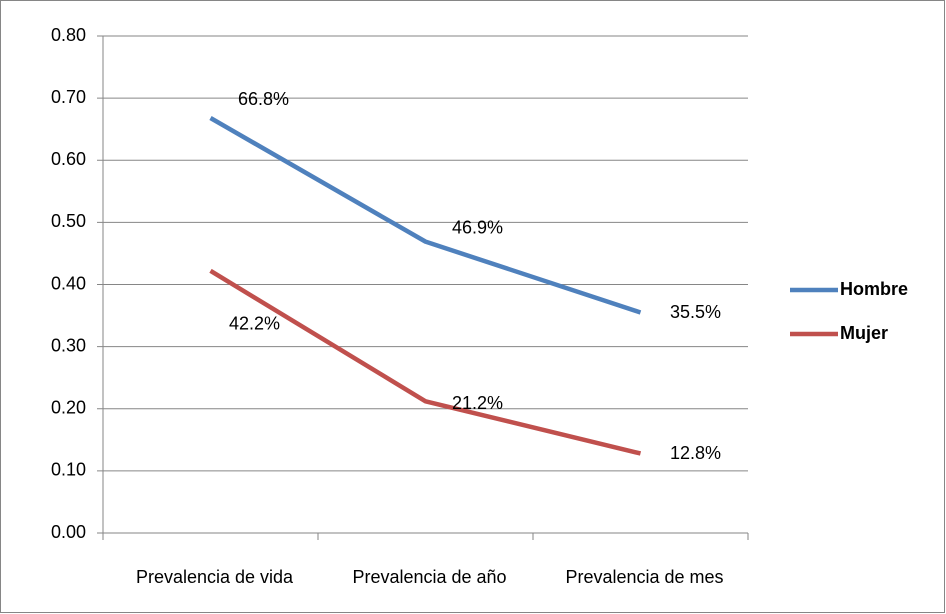  I want to click on data-label: 21.2%, so click(477, 403).